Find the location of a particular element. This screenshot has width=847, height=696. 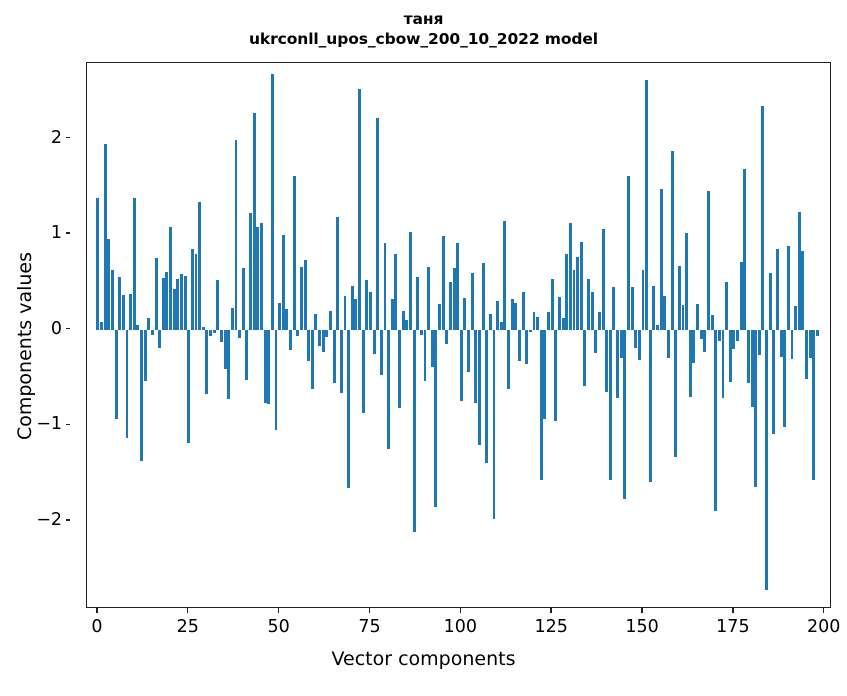

chart-title-line-2: ukrconll_upos_cbow_200_10_2022 model is located at coordinates (423, 38).